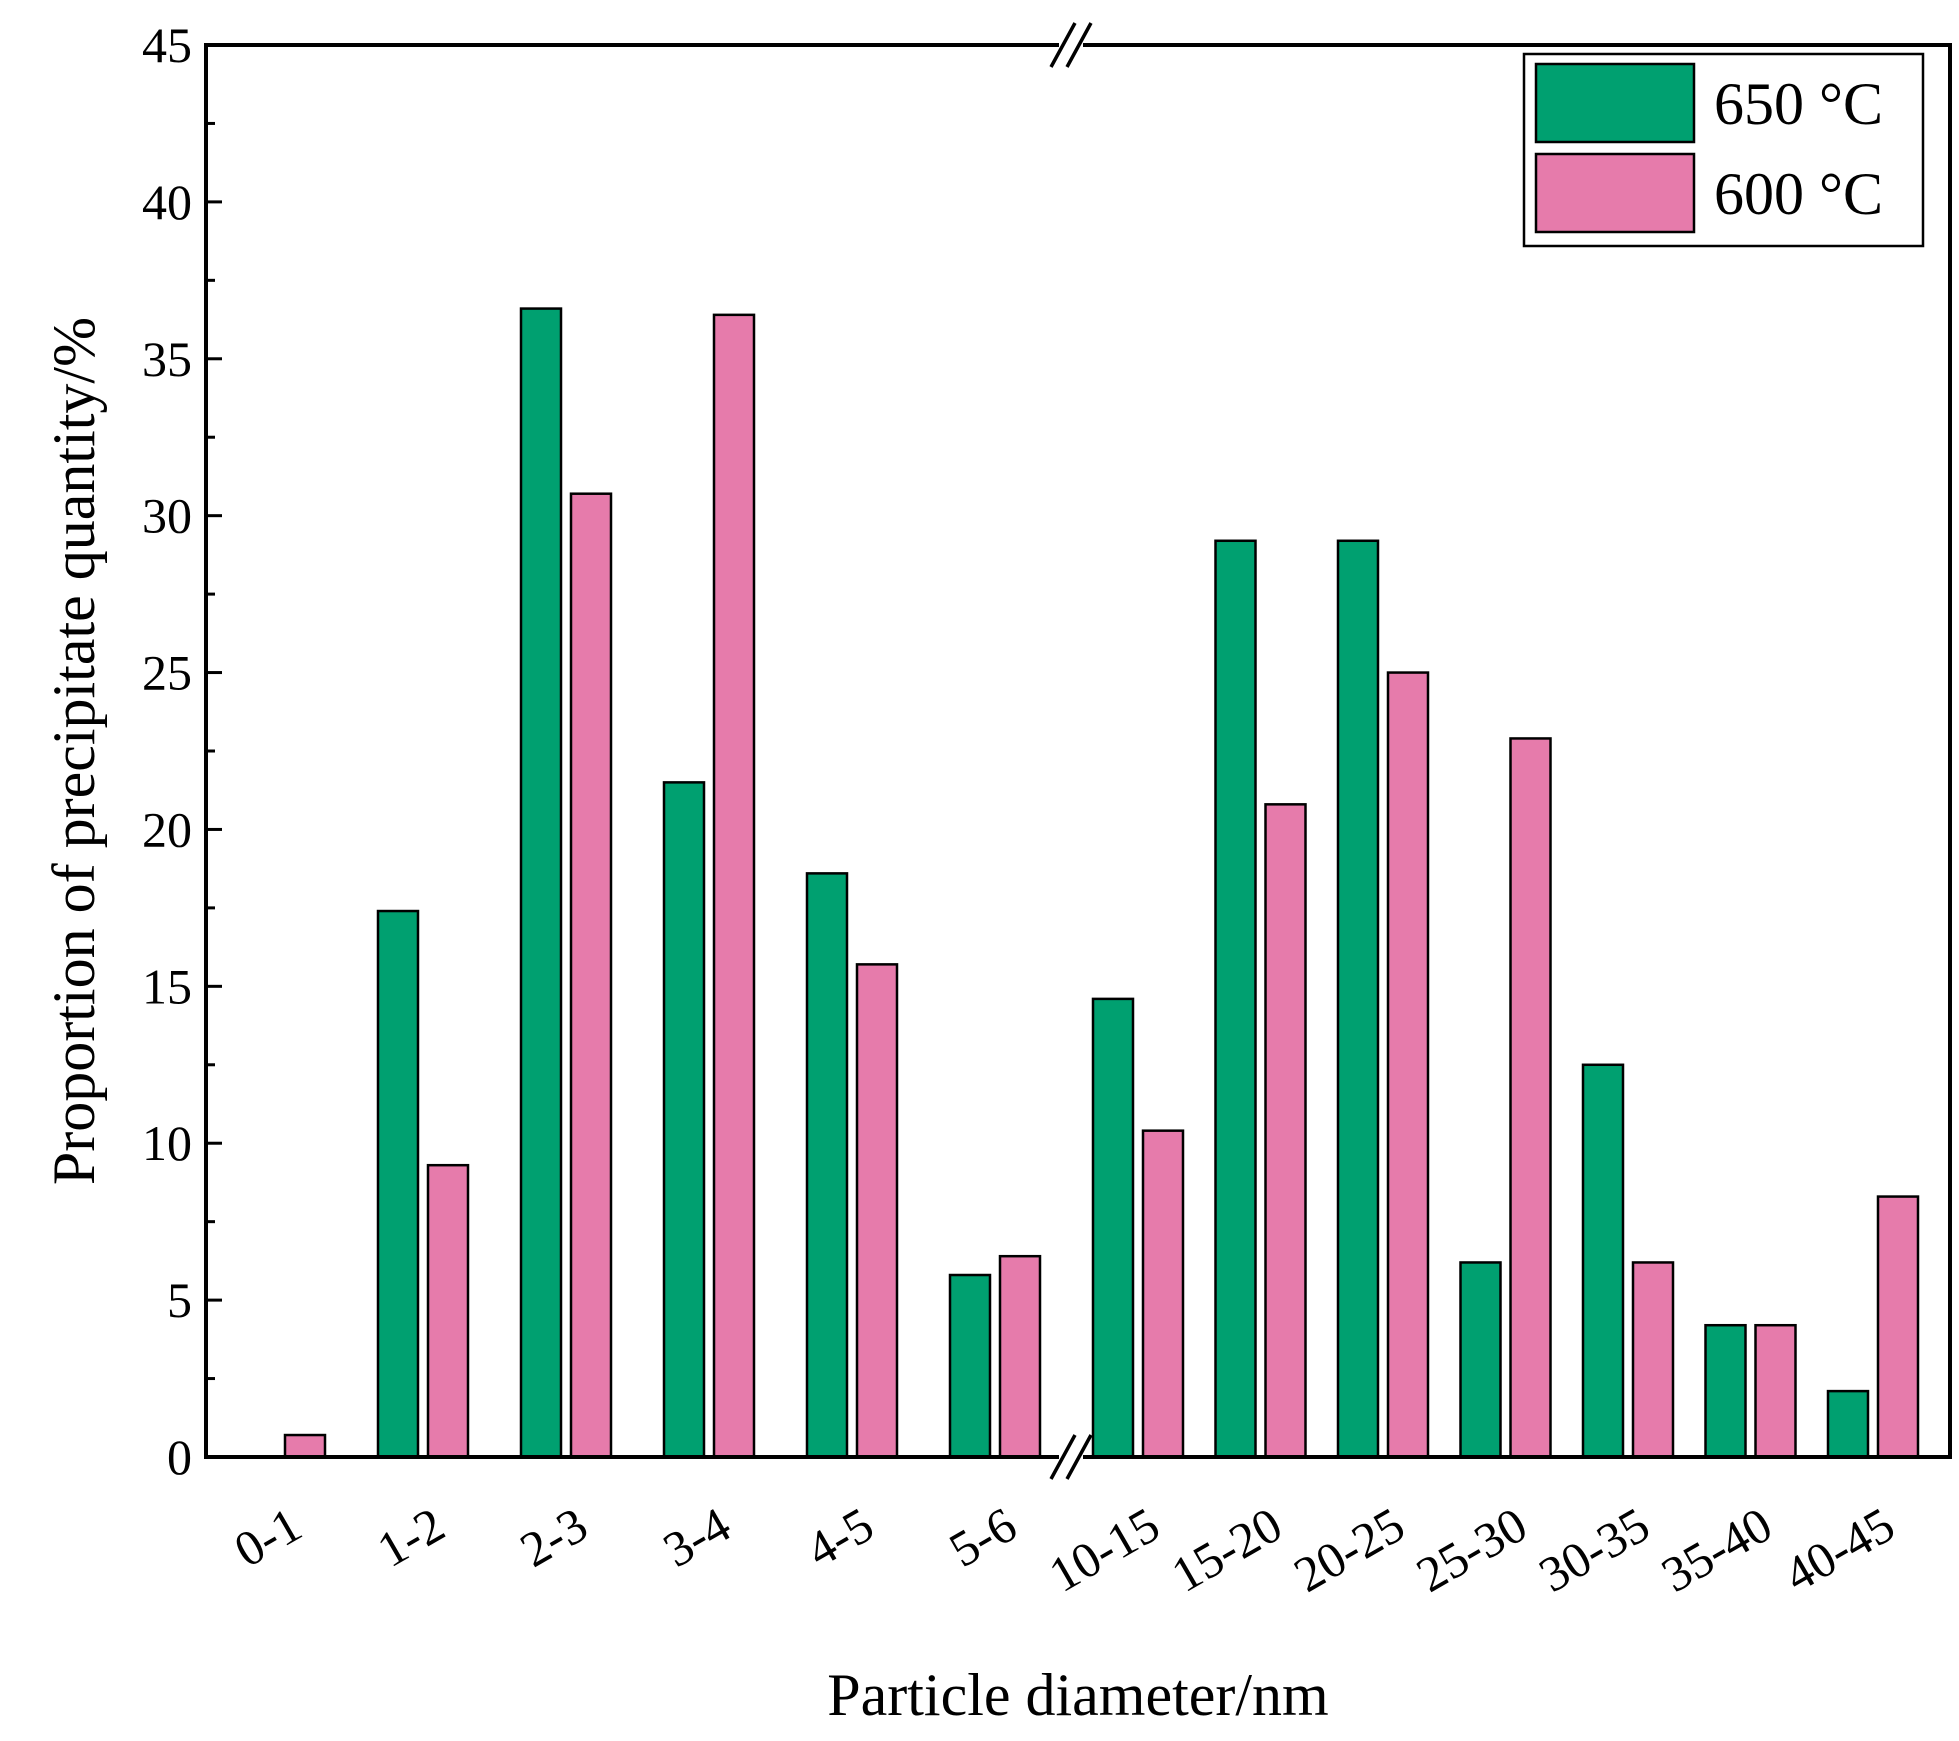 Image resolution: width=1959 pixels, height=1741 pixels. I want to click on axis-break-marks, so click(1071, 751).